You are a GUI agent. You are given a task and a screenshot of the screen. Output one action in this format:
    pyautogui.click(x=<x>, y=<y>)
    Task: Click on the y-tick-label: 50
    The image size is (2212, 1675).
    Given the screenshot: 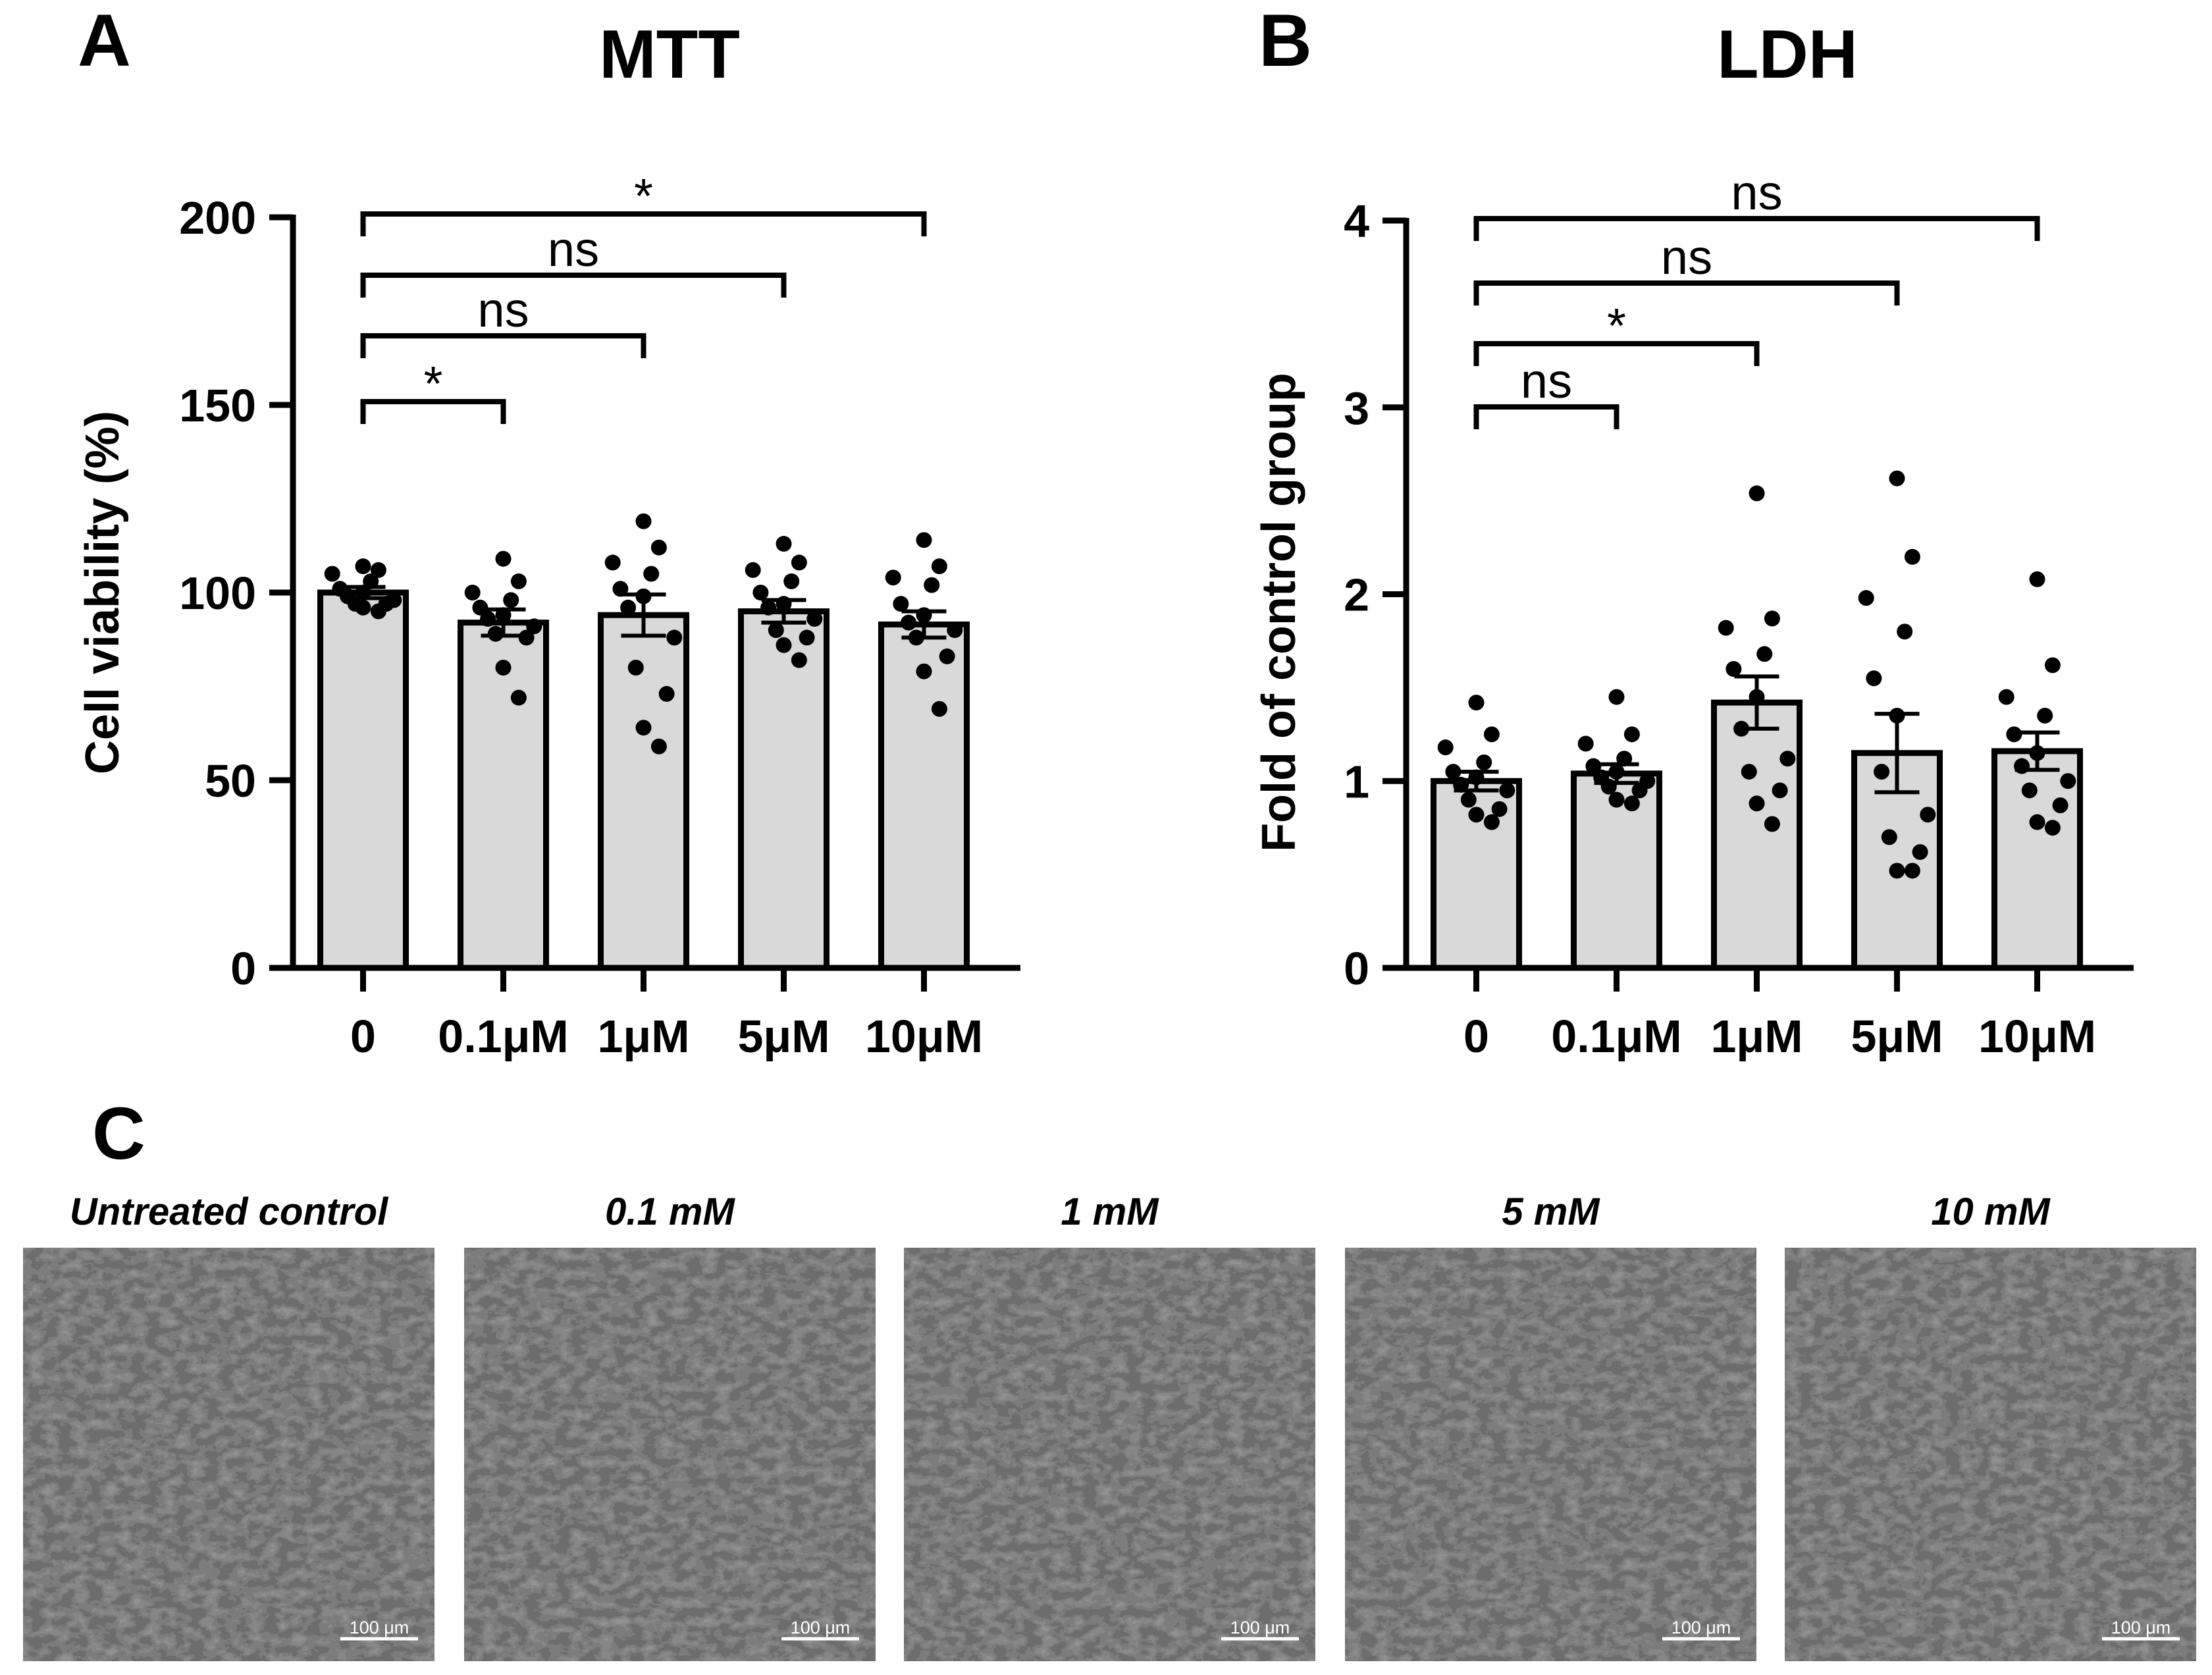 What is the action you would take?
    pyautogui.click(x=230, y=781)
    